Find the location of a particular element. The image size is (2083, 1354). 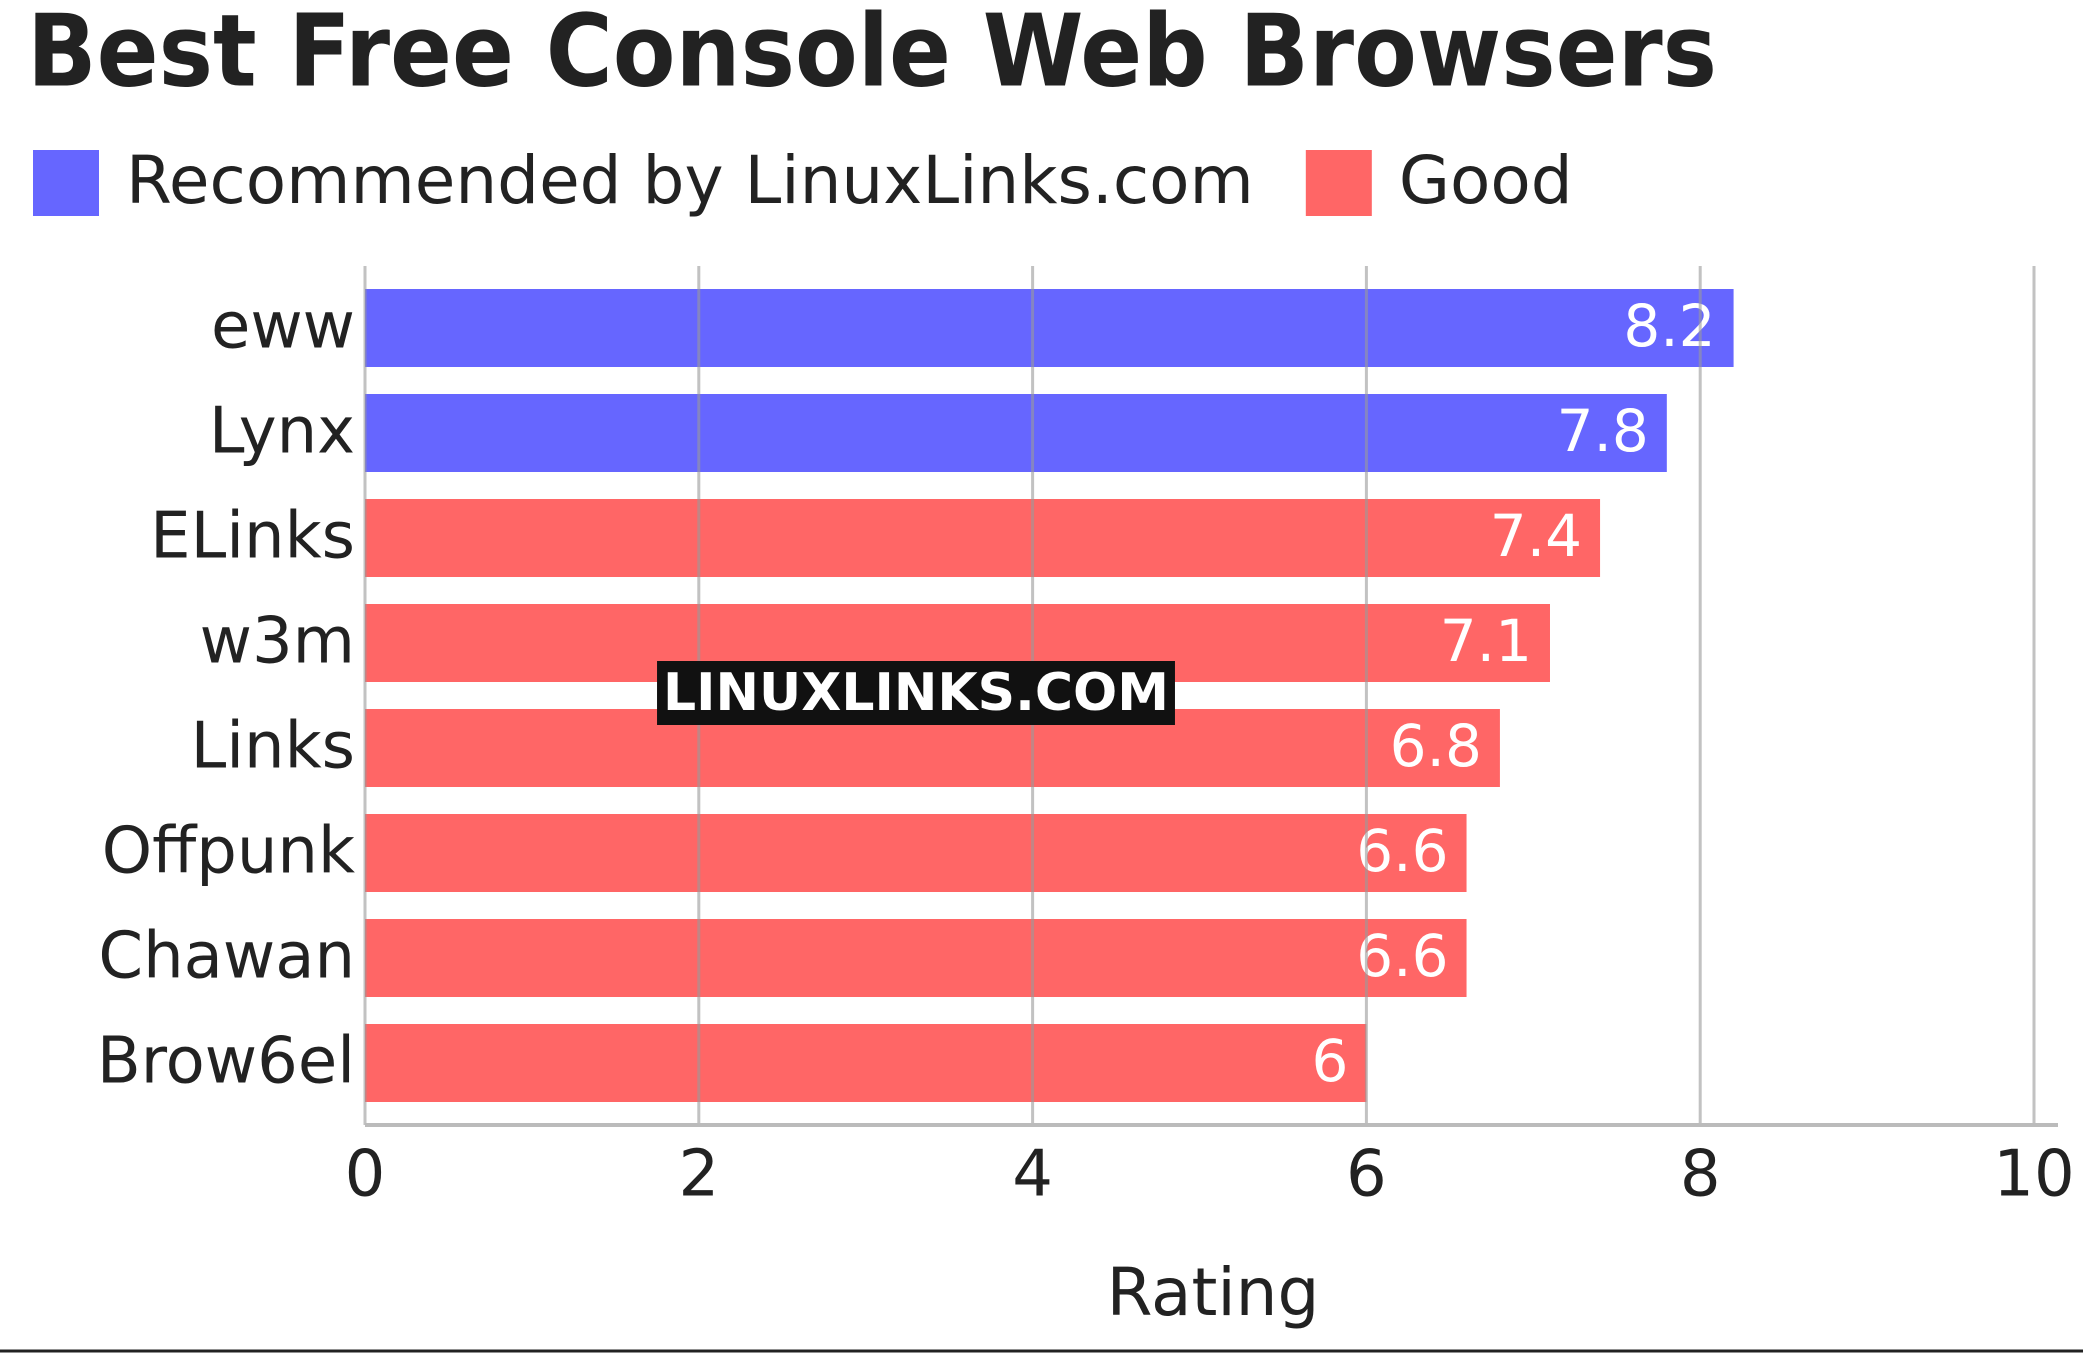

y-tick-label: Lynx is located at coordinates (282, 432).